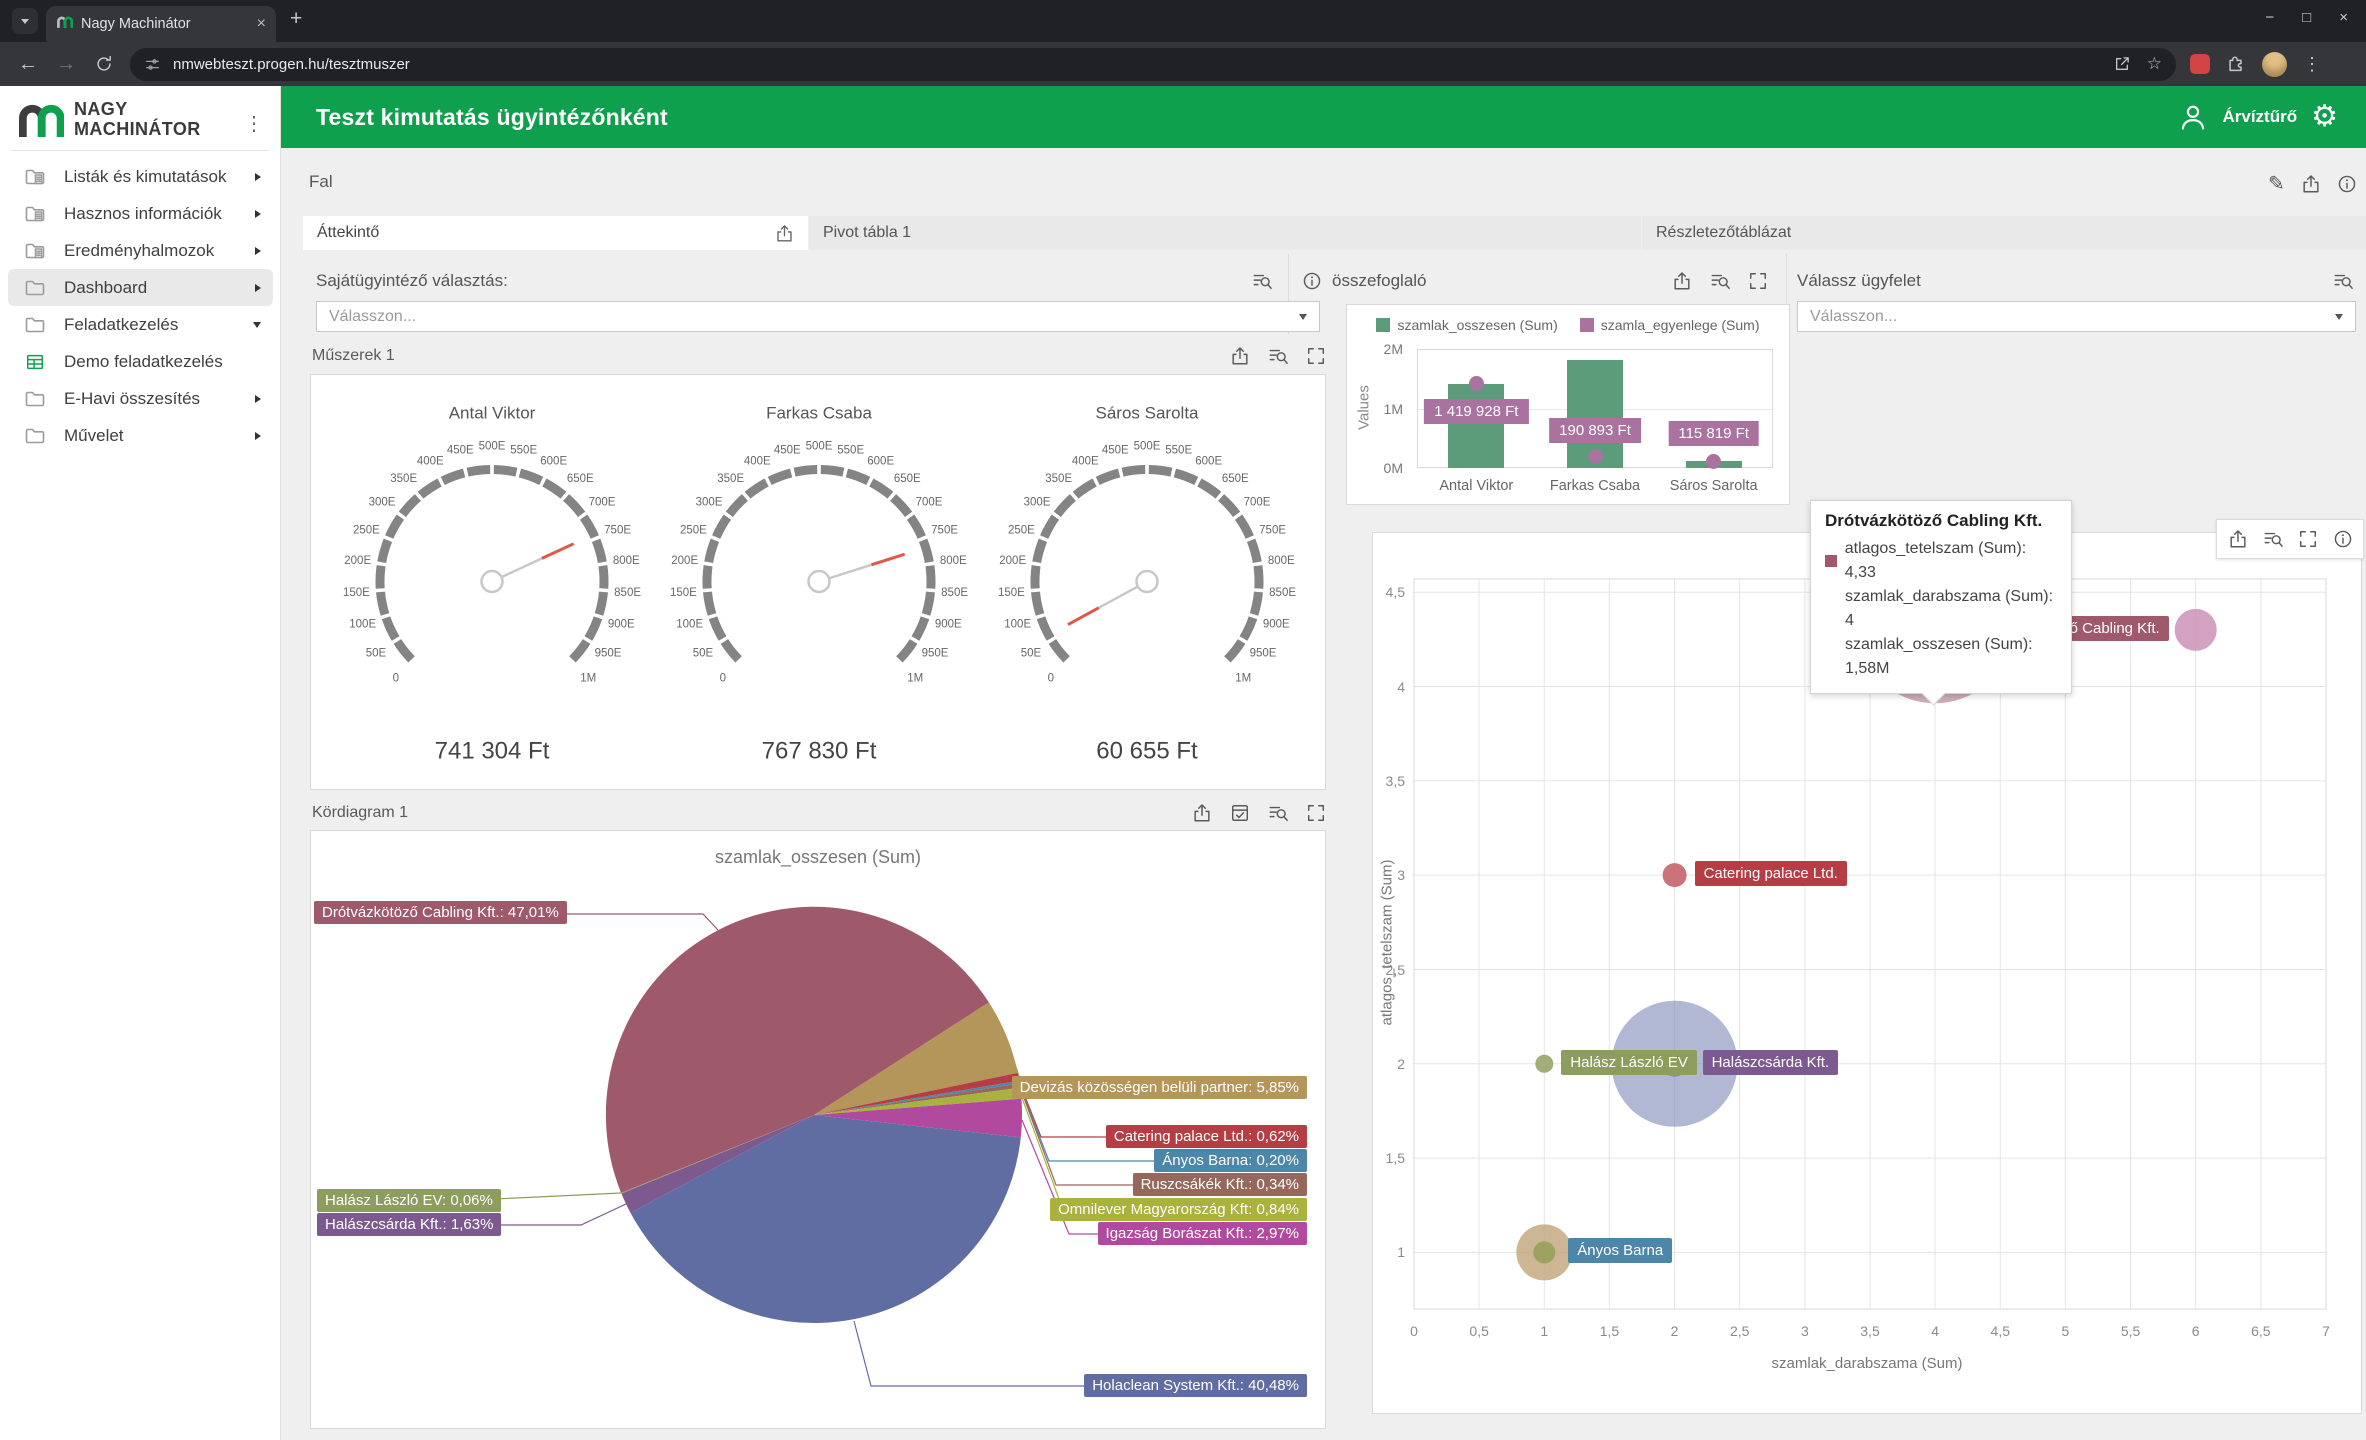 Image resolution: width=2366 pixels, height=1440 pixels. Describe the element at coordinates (140, 176) in the screenshot. I see `sidebar-item-listak: Listák és kimutatások` at that location.